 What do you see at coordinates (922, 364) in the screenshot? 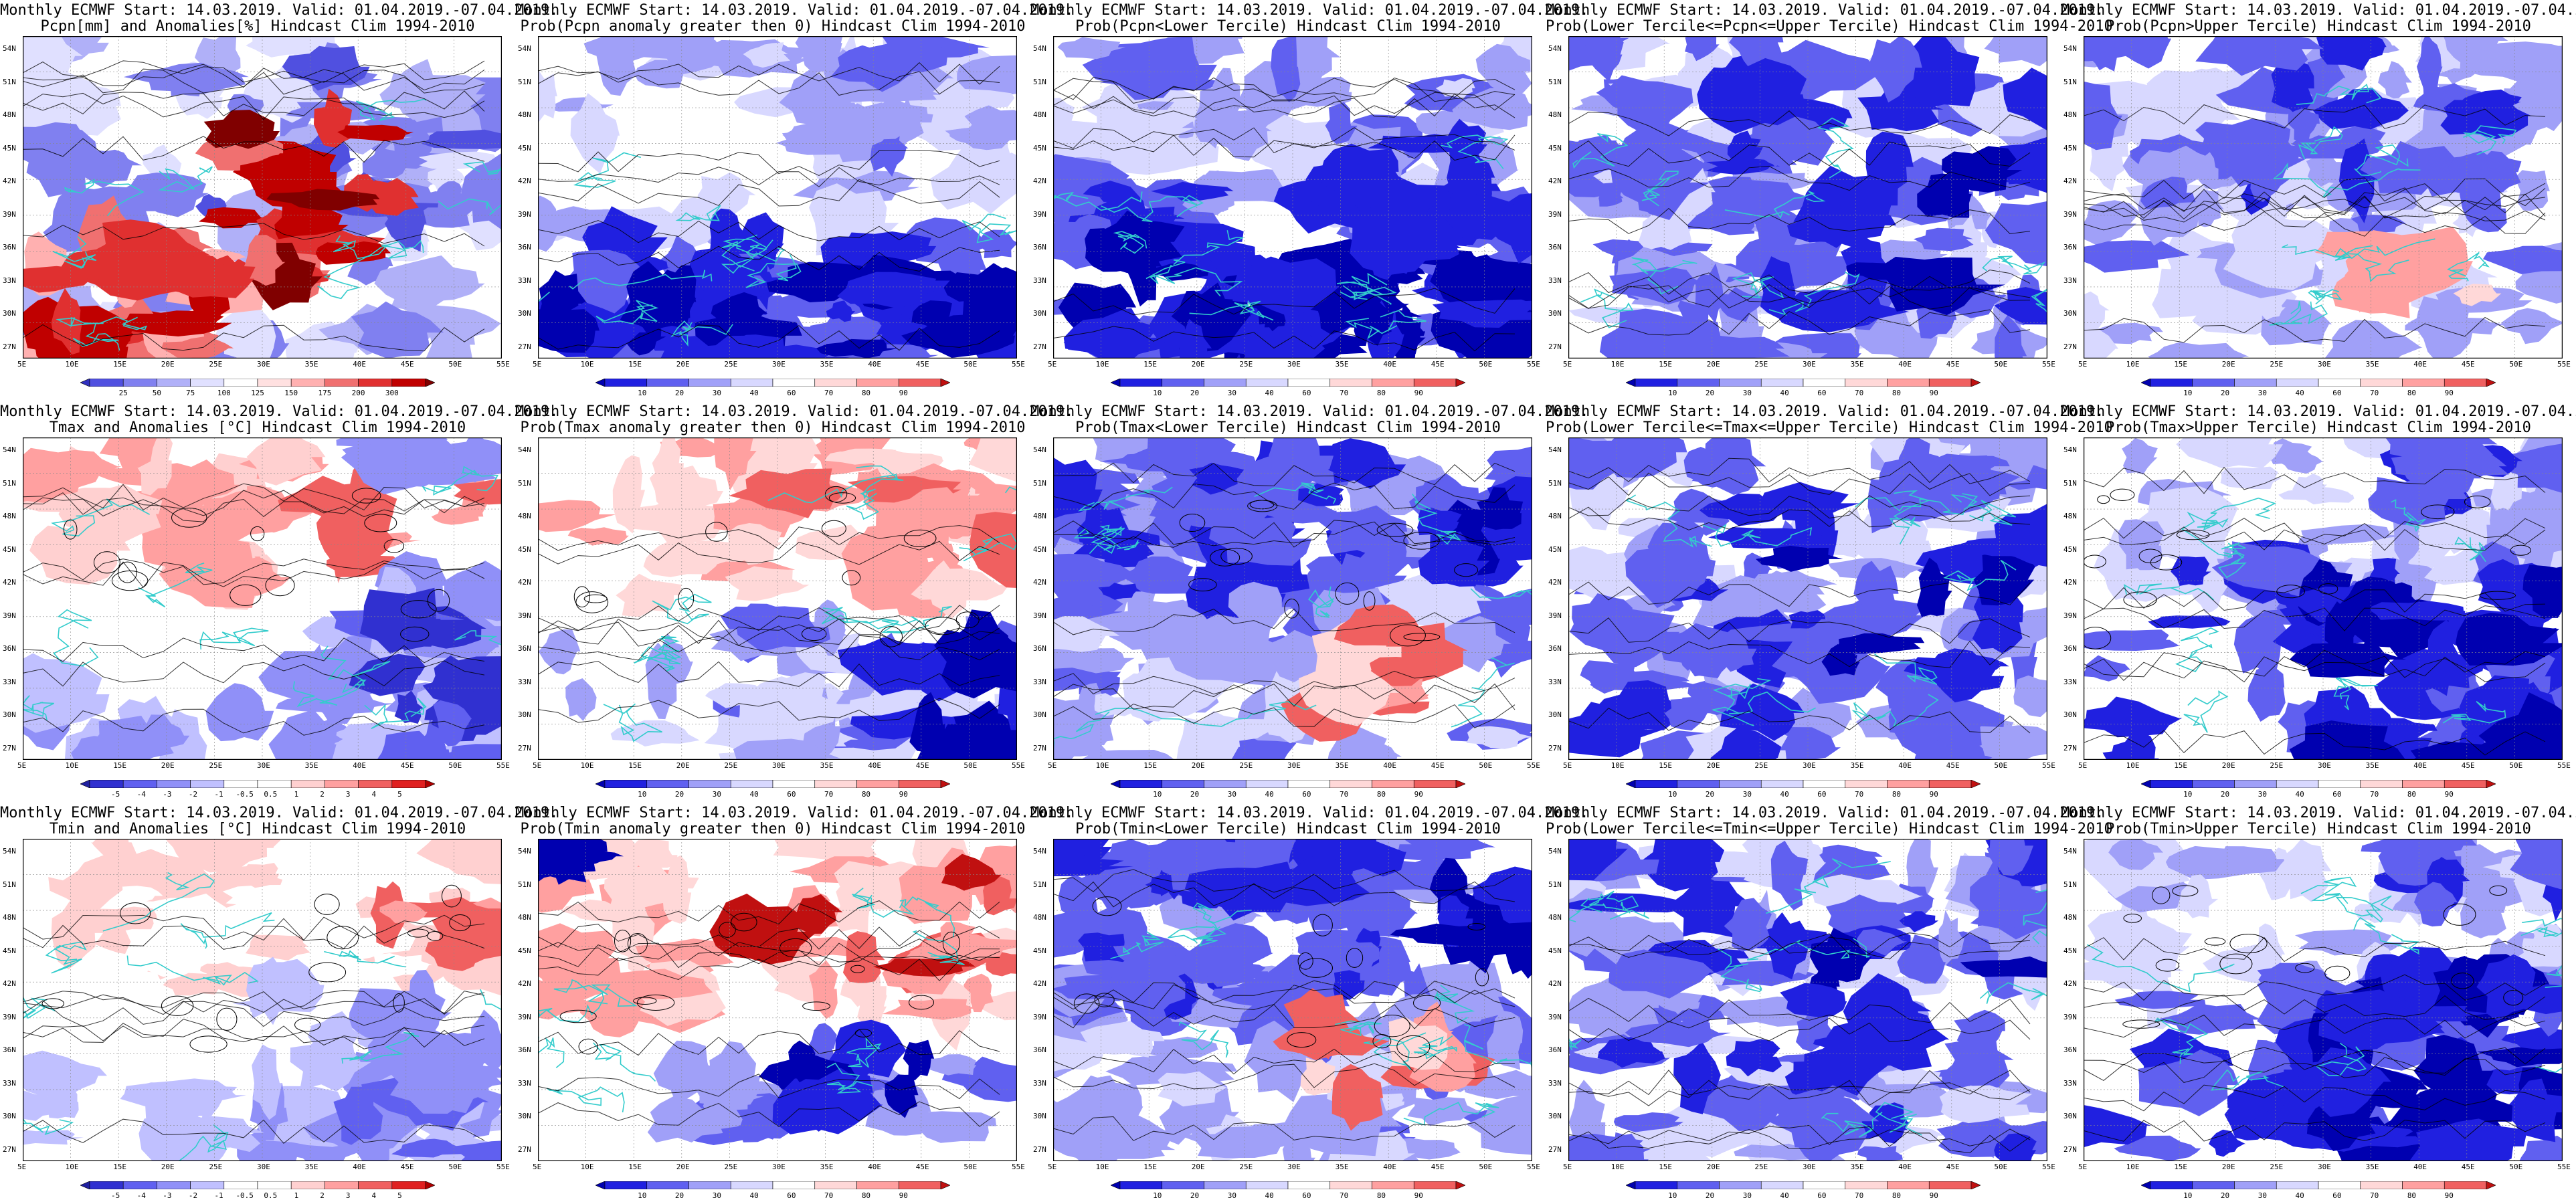
I see `longitude-label: 45E` at bounding box center [922, 364].